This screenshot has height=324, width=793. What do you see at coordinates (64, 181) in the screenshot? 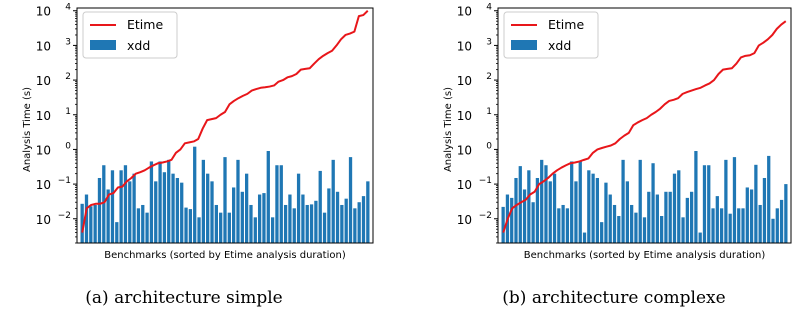
I see `y-tick-exponent: −1` at bounding box center [64, 181].